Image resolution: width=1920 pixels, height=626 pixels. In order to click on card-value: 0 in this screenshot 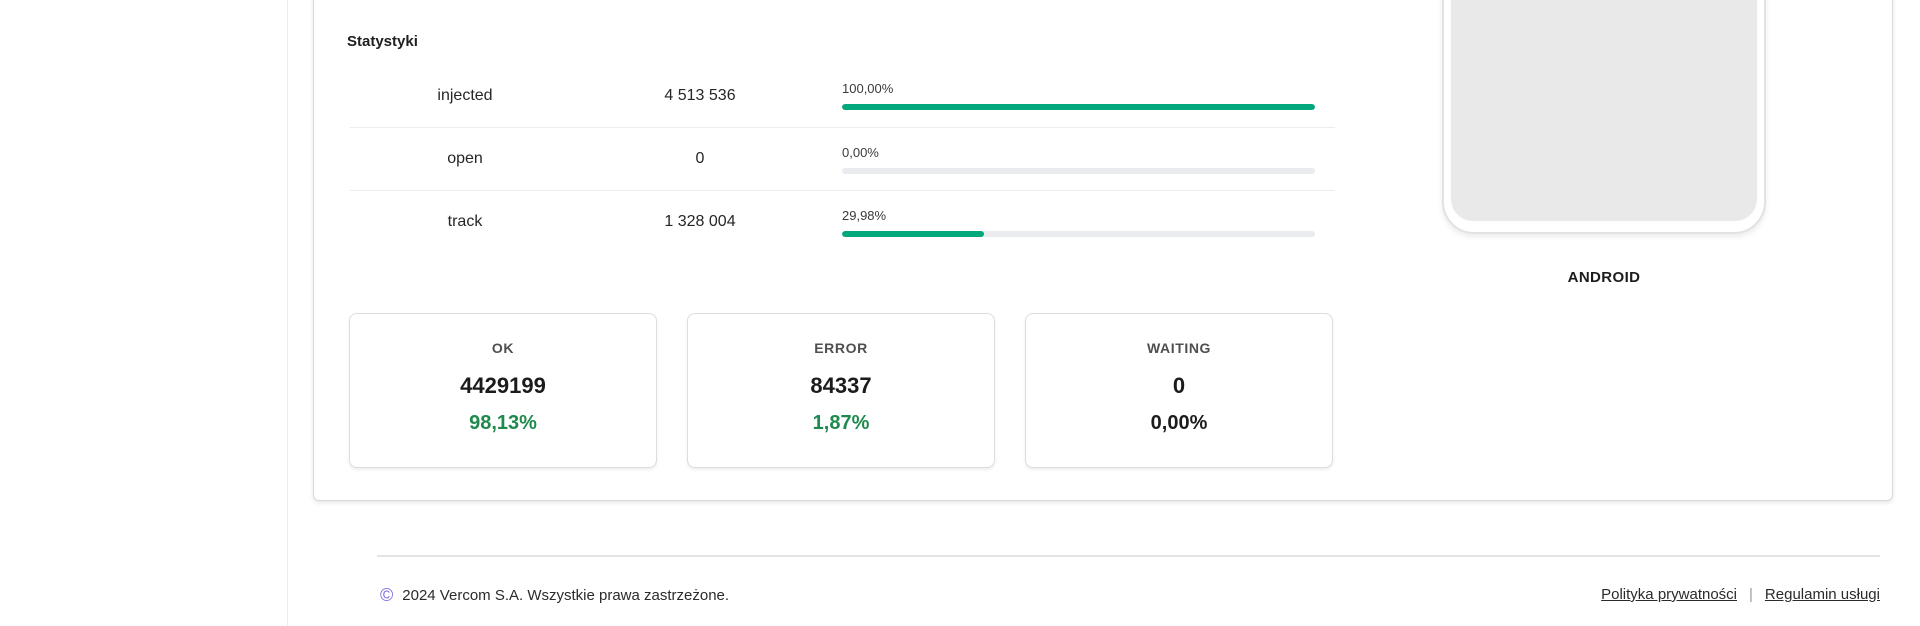, I will do `click(1179, 385)`.